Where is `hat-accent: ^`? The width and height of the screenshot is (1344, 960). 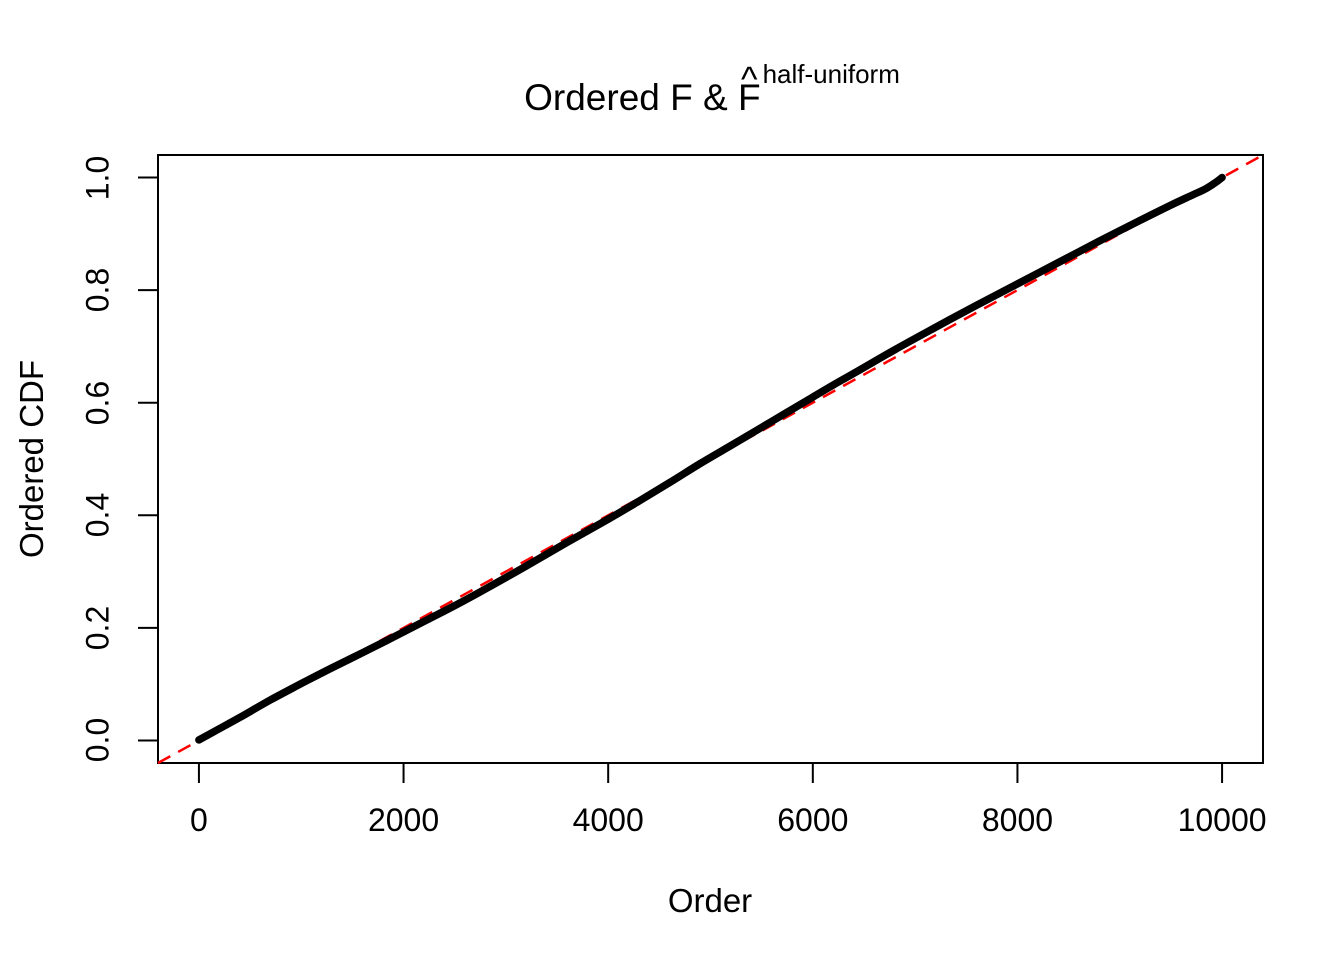 hat-accent: ^ is located at coordinates (749, 80).